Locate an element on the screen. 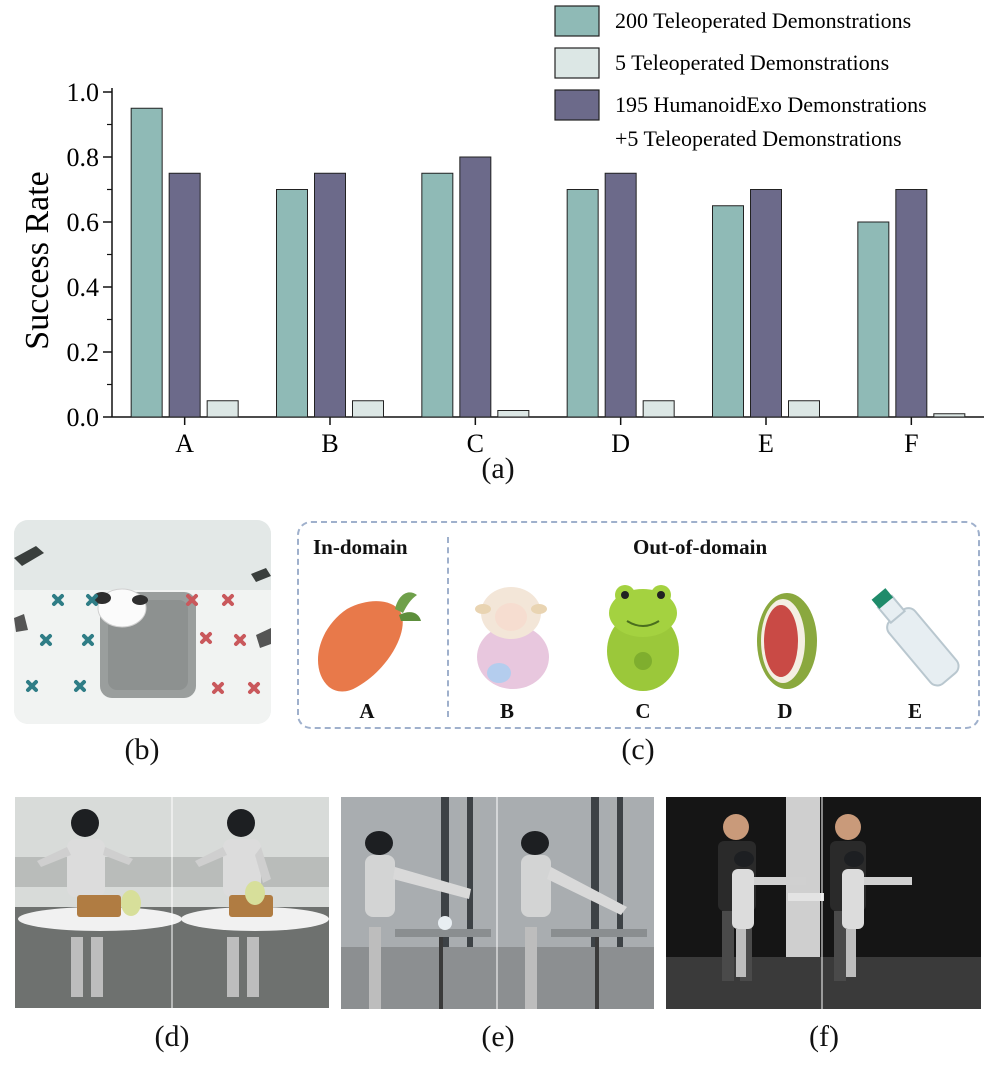 This screenshot has width=996, height=1066. y-tick-label: 0.0 is located at coordinates (83, 417).